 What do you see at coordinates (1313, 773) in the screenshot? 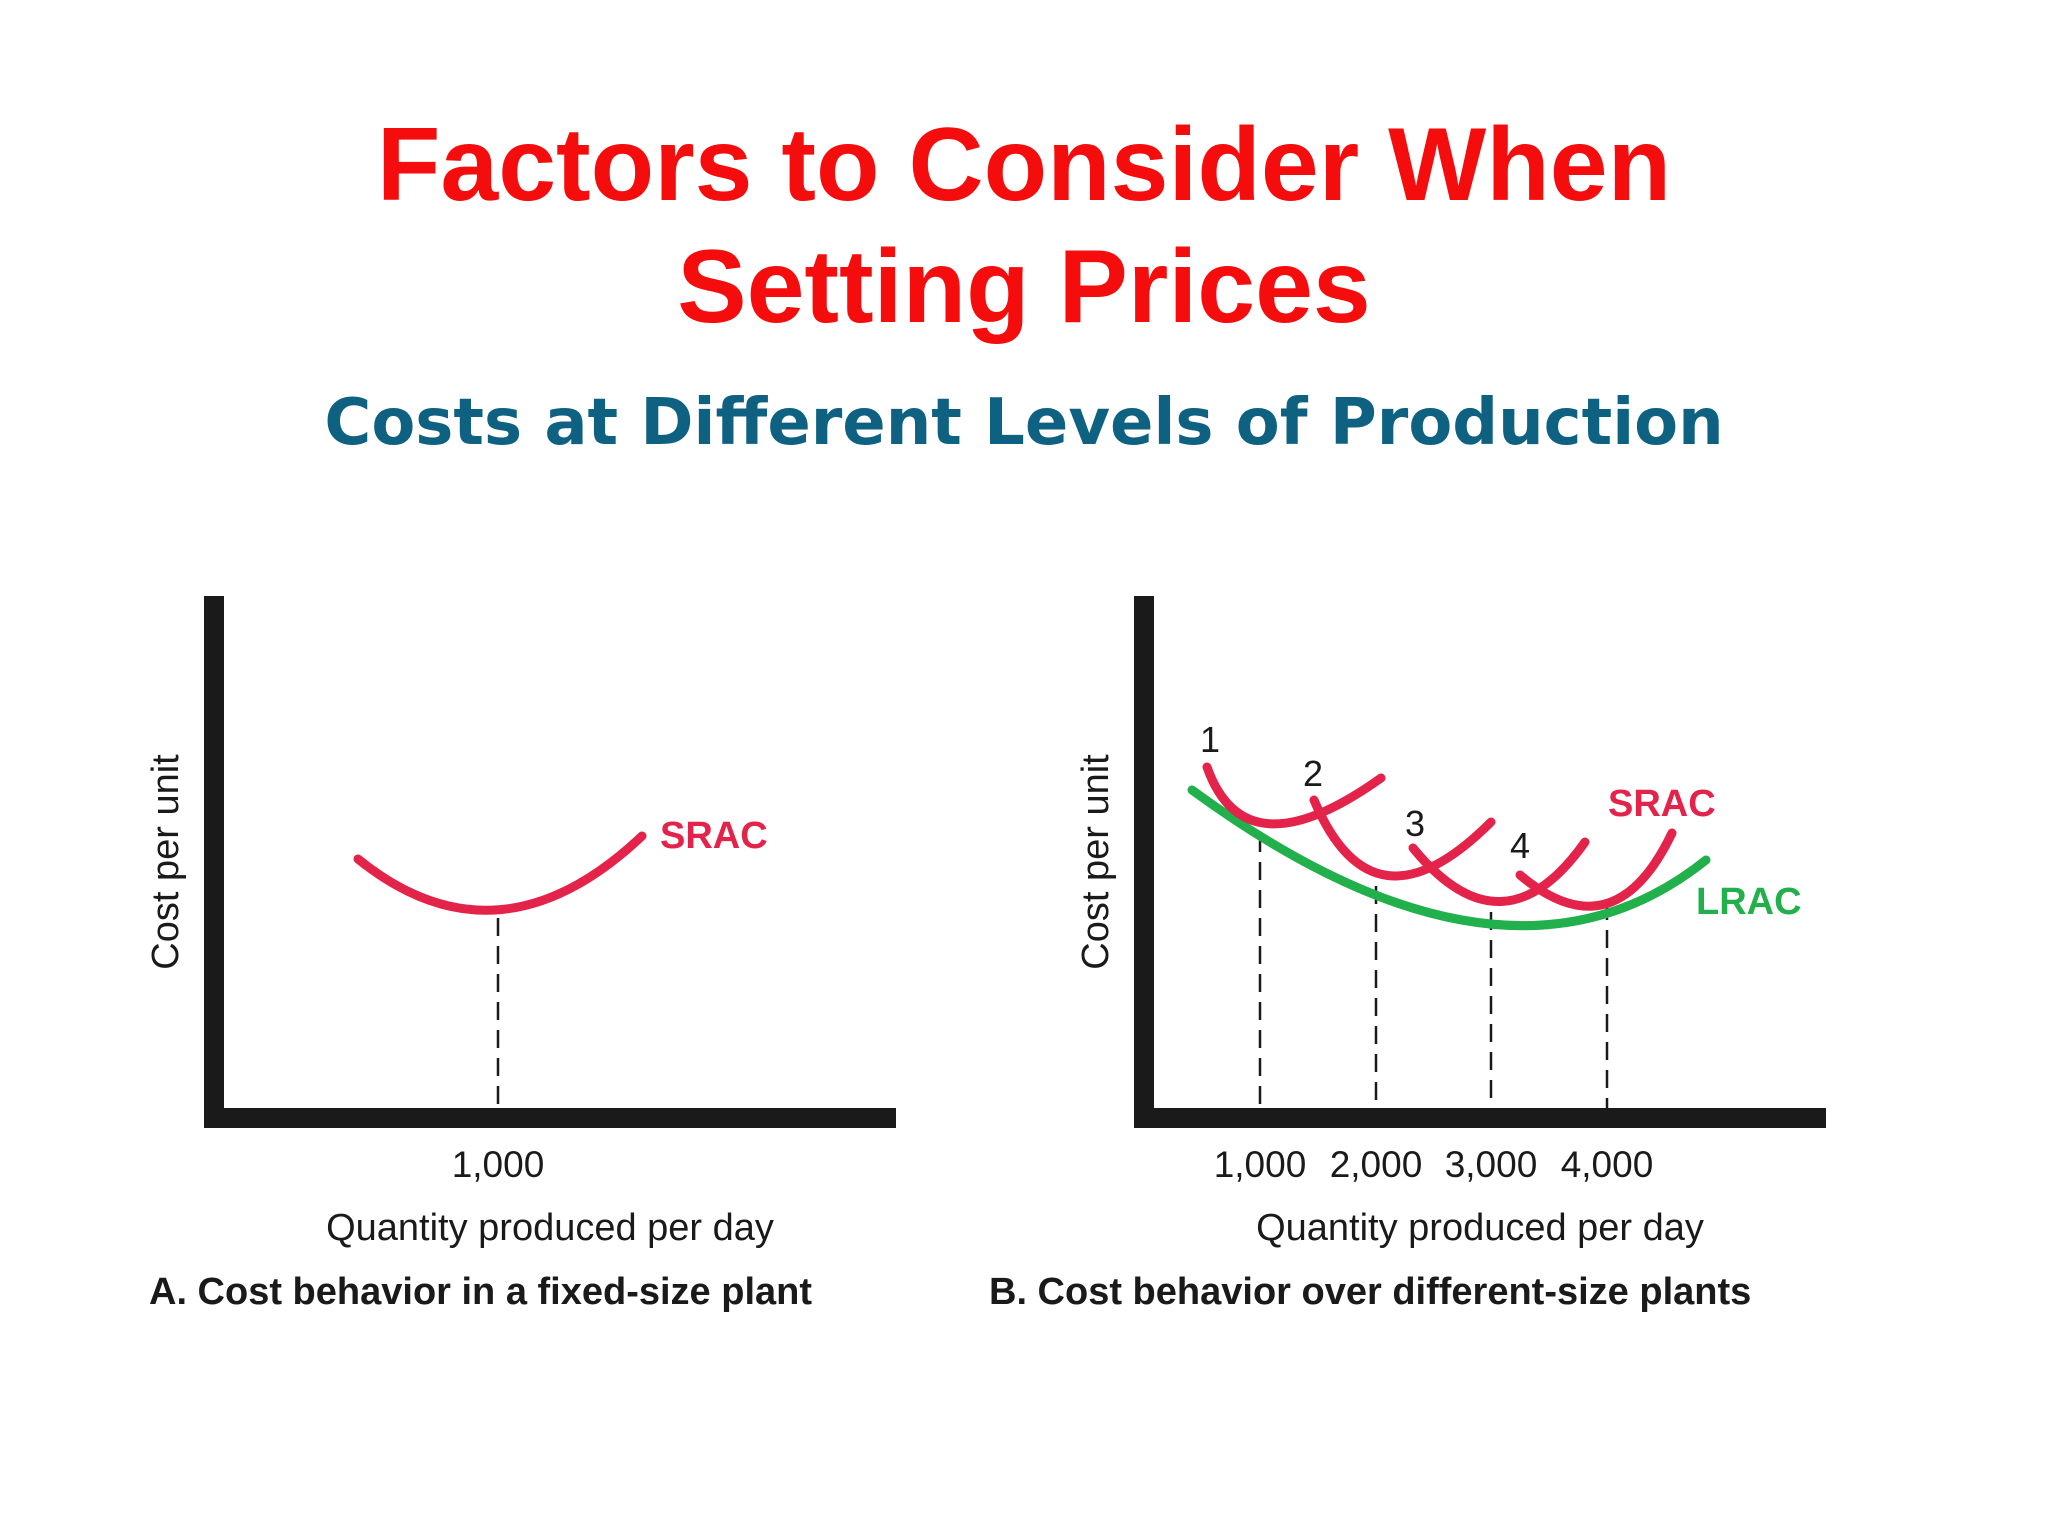
I see `chart-b-curve-label-2: 2` at bounding box center [1313, 773].